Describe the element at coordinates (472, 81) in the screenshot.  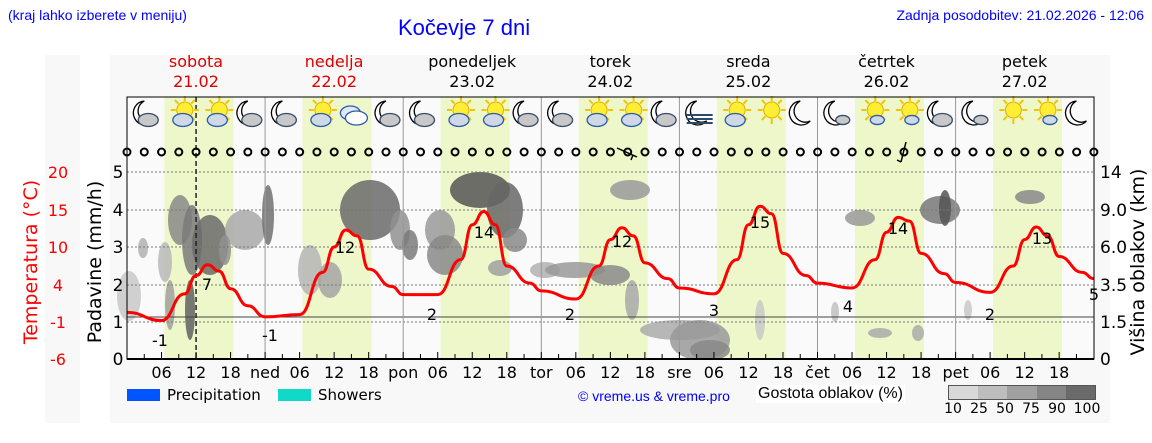
I see `day-date: 23.02` at that location.